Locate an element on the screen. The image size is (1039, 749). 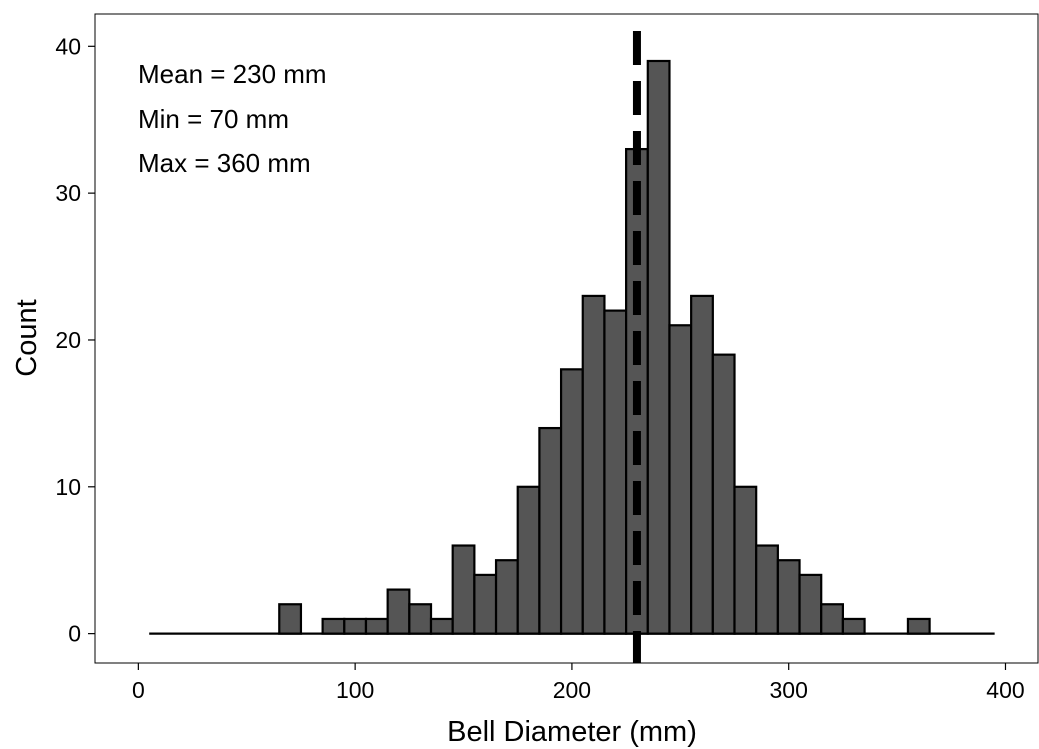
x-axis: 0 100 200 300 400 is located at coordinates (578, 683).